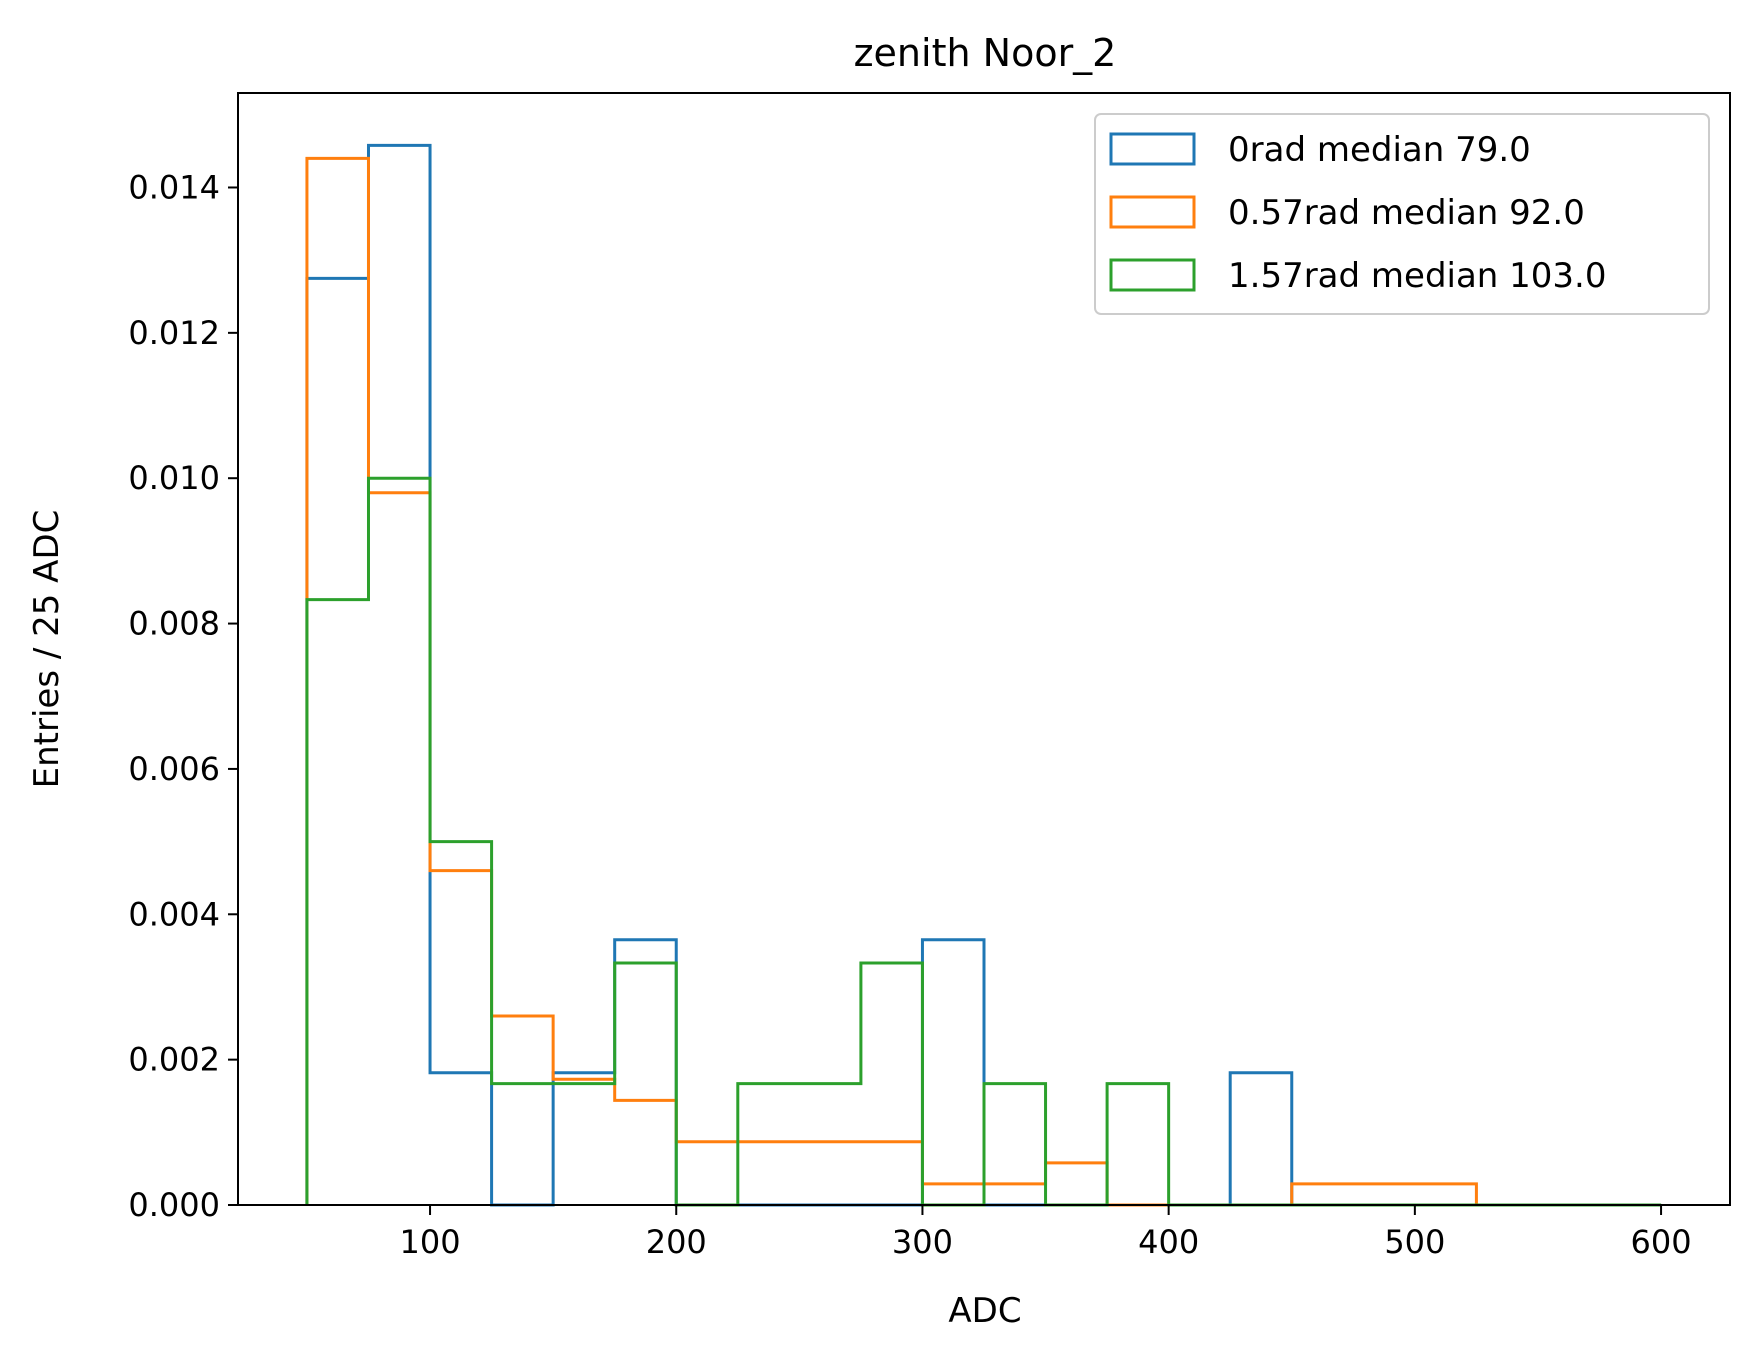  What do you see at coordinates (174, 914) in the screenshot?
I see `y-tick-label: 0.004` at bounding box center [174, 914].